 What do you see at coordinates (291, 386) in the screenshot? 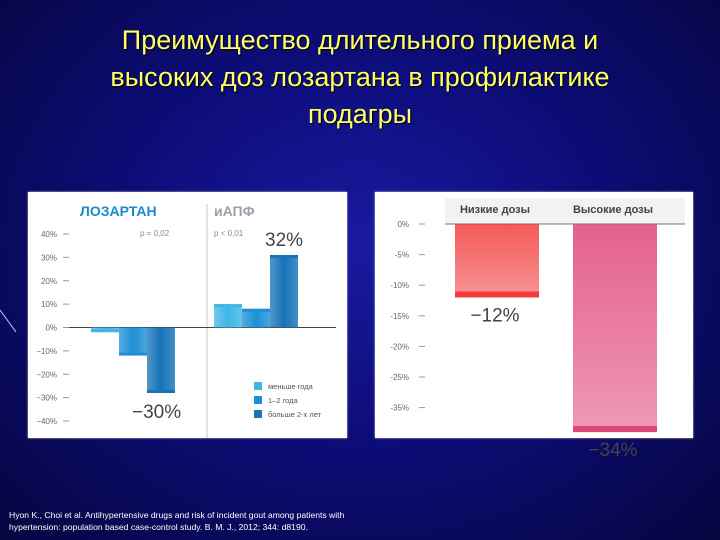
I see `legend-label: меньше года` at bounding box center [291, 386].